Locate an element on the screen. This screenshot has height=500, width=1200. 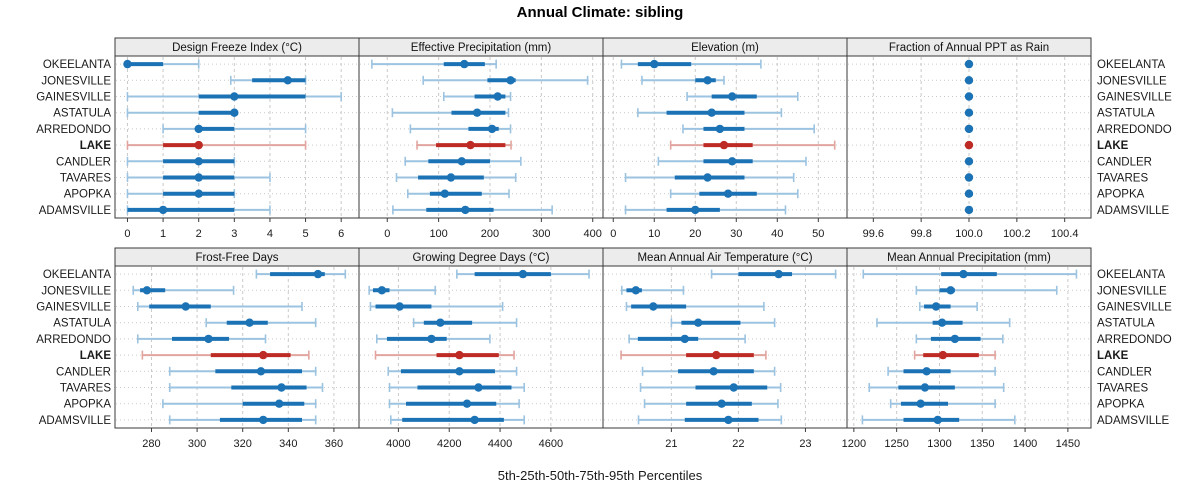
axis-tick-label: 1350 is located at coordinates (982, 444).